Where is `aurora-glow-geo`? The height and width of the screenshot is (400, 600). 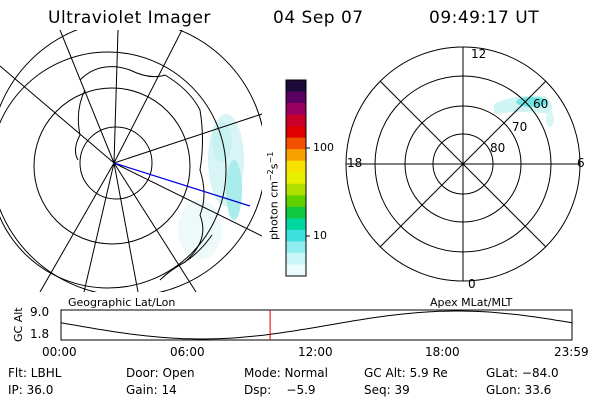
aurora-glow-geo is located at coordinates (211, 187).